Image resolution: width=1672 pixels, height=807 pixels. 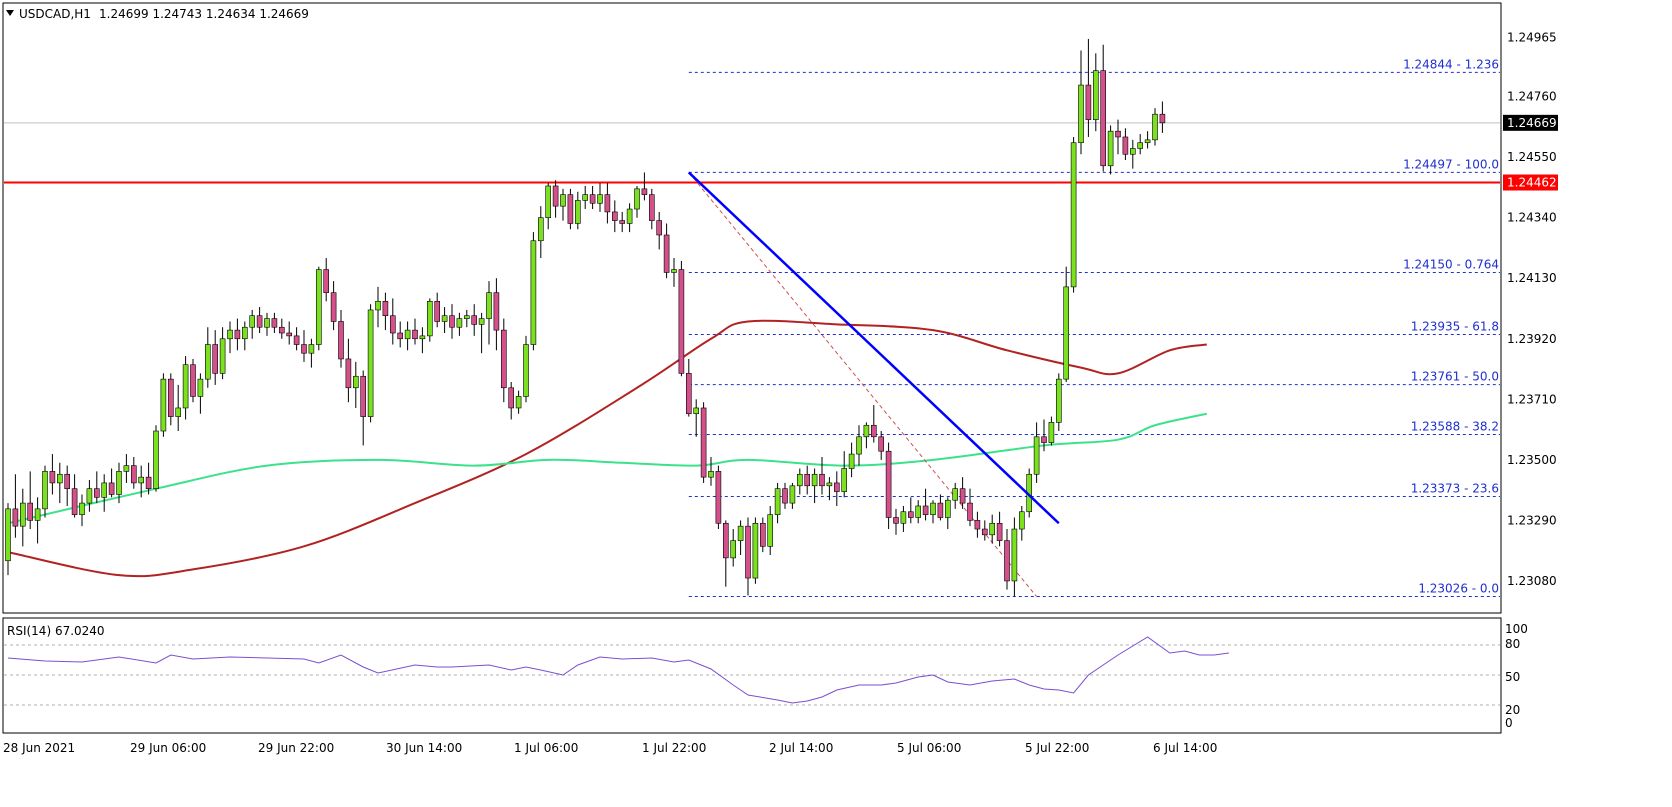 I want to click on time-tick-label: 30 Jun 14:00, so click(x=424, y=748).